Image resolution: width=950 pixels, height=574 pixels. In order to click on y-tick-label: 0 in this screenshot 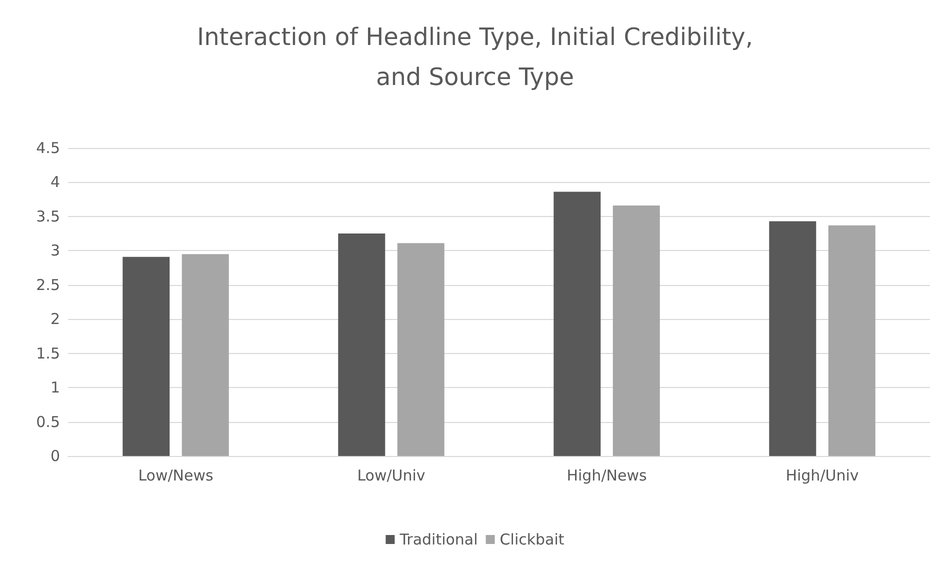, I will do `click(55, 456)`.